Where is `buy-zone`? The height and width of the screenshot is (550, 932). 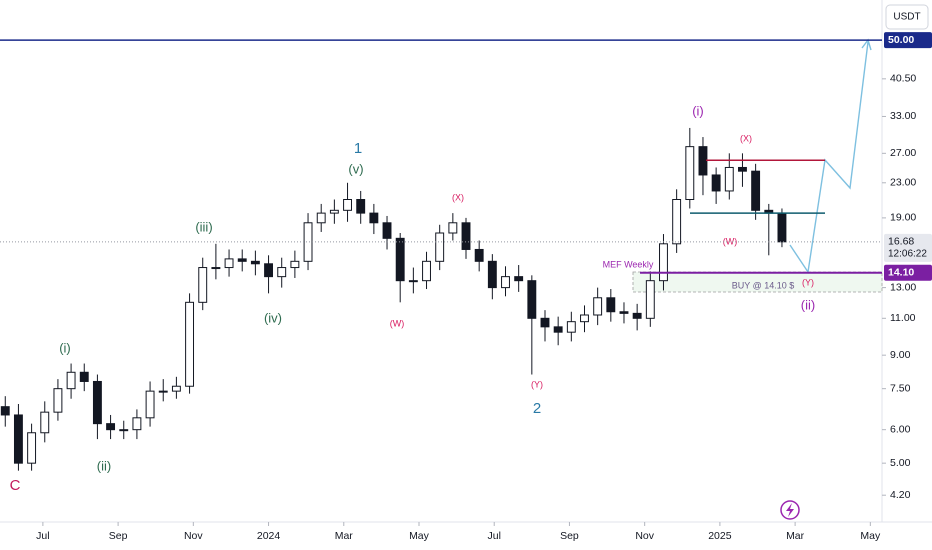
buy-zone is located at coordinates (757, 282).